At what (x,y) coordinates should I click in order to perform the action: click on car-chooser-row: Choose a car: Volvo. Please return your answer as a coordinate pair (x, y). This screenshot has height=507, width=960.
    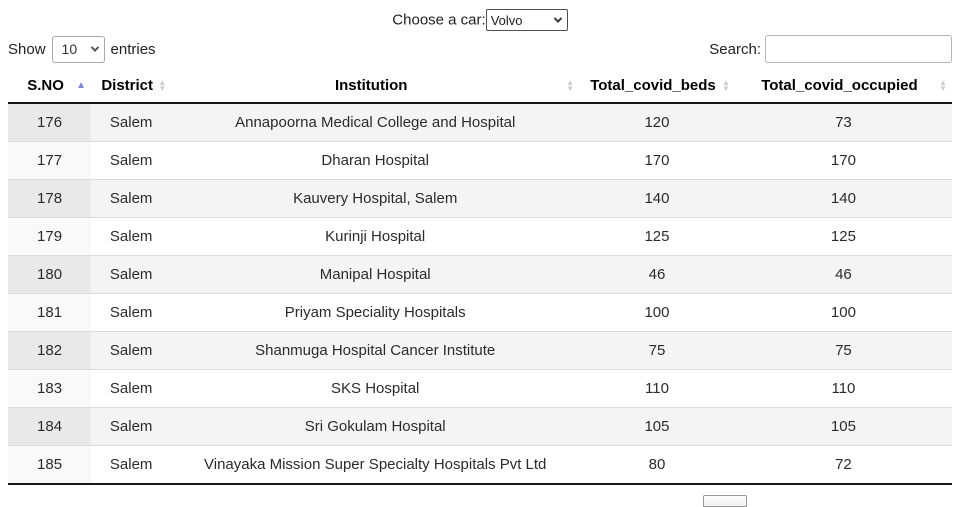
    Looking at the image, I should click on (480, 21).